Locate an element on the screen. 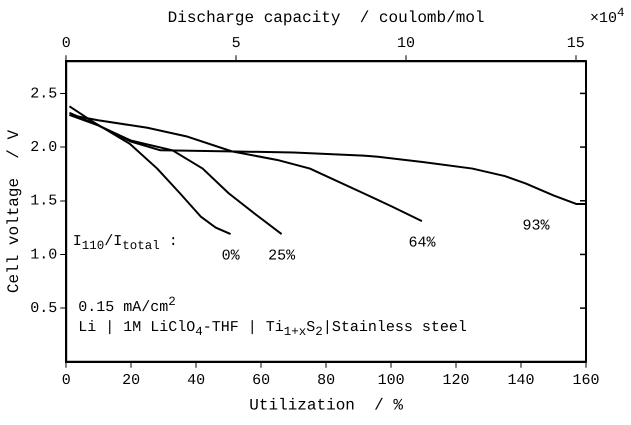 The height and width of the screenshot is (425, 631). y-tick-label: 1.5 is located at coordinates (44, 201).